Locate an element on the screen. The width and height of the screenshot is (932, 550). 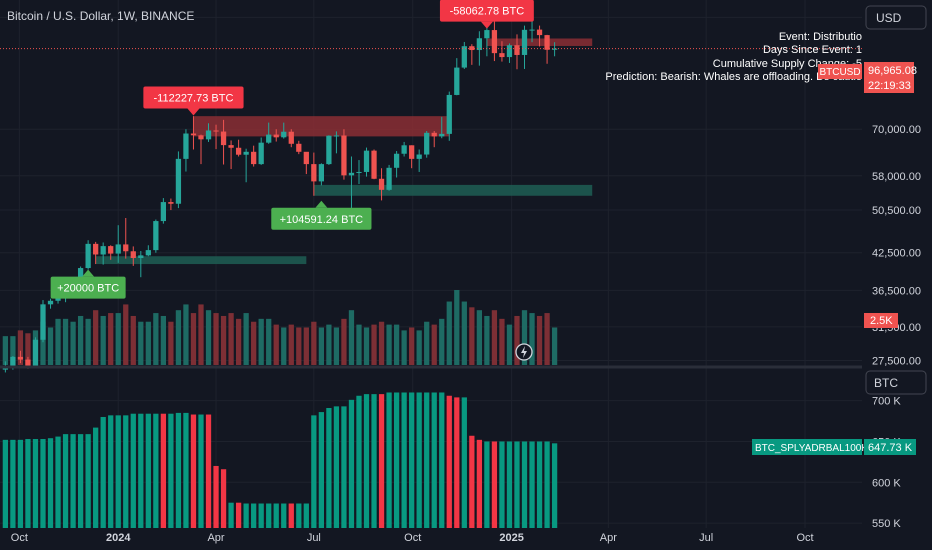
indicator-unit-box is located at coordinates (896, 382).